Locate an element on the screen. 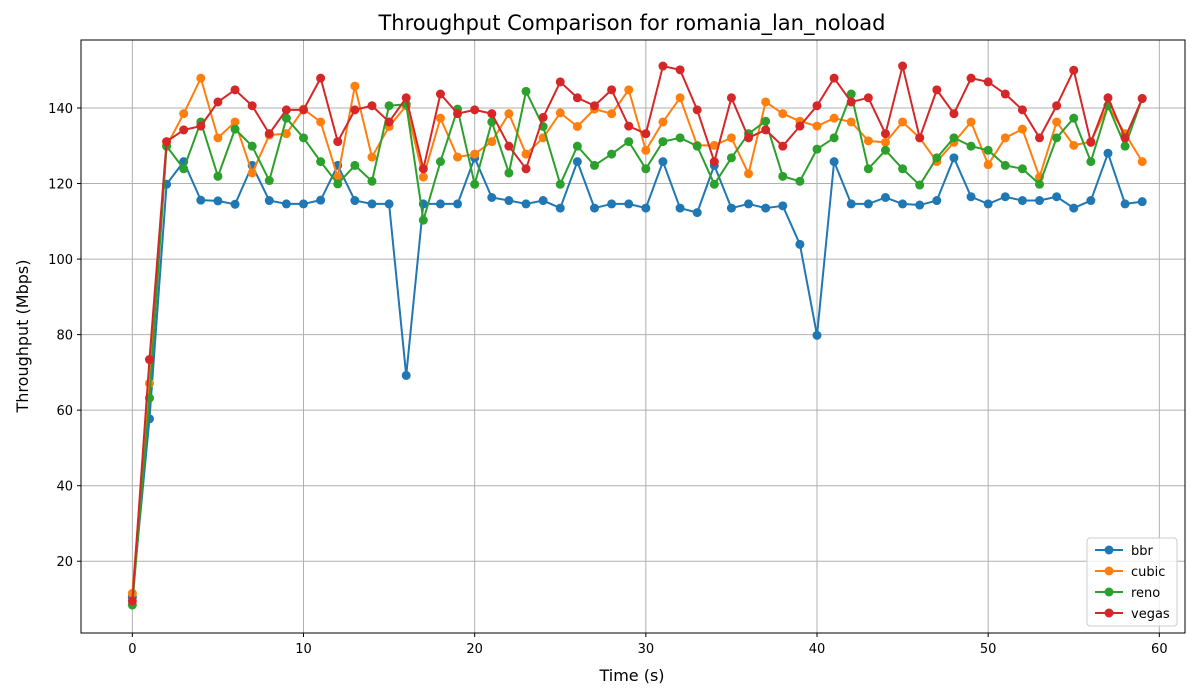  y-tick-label: 20 is located at coordinates (64, 562).